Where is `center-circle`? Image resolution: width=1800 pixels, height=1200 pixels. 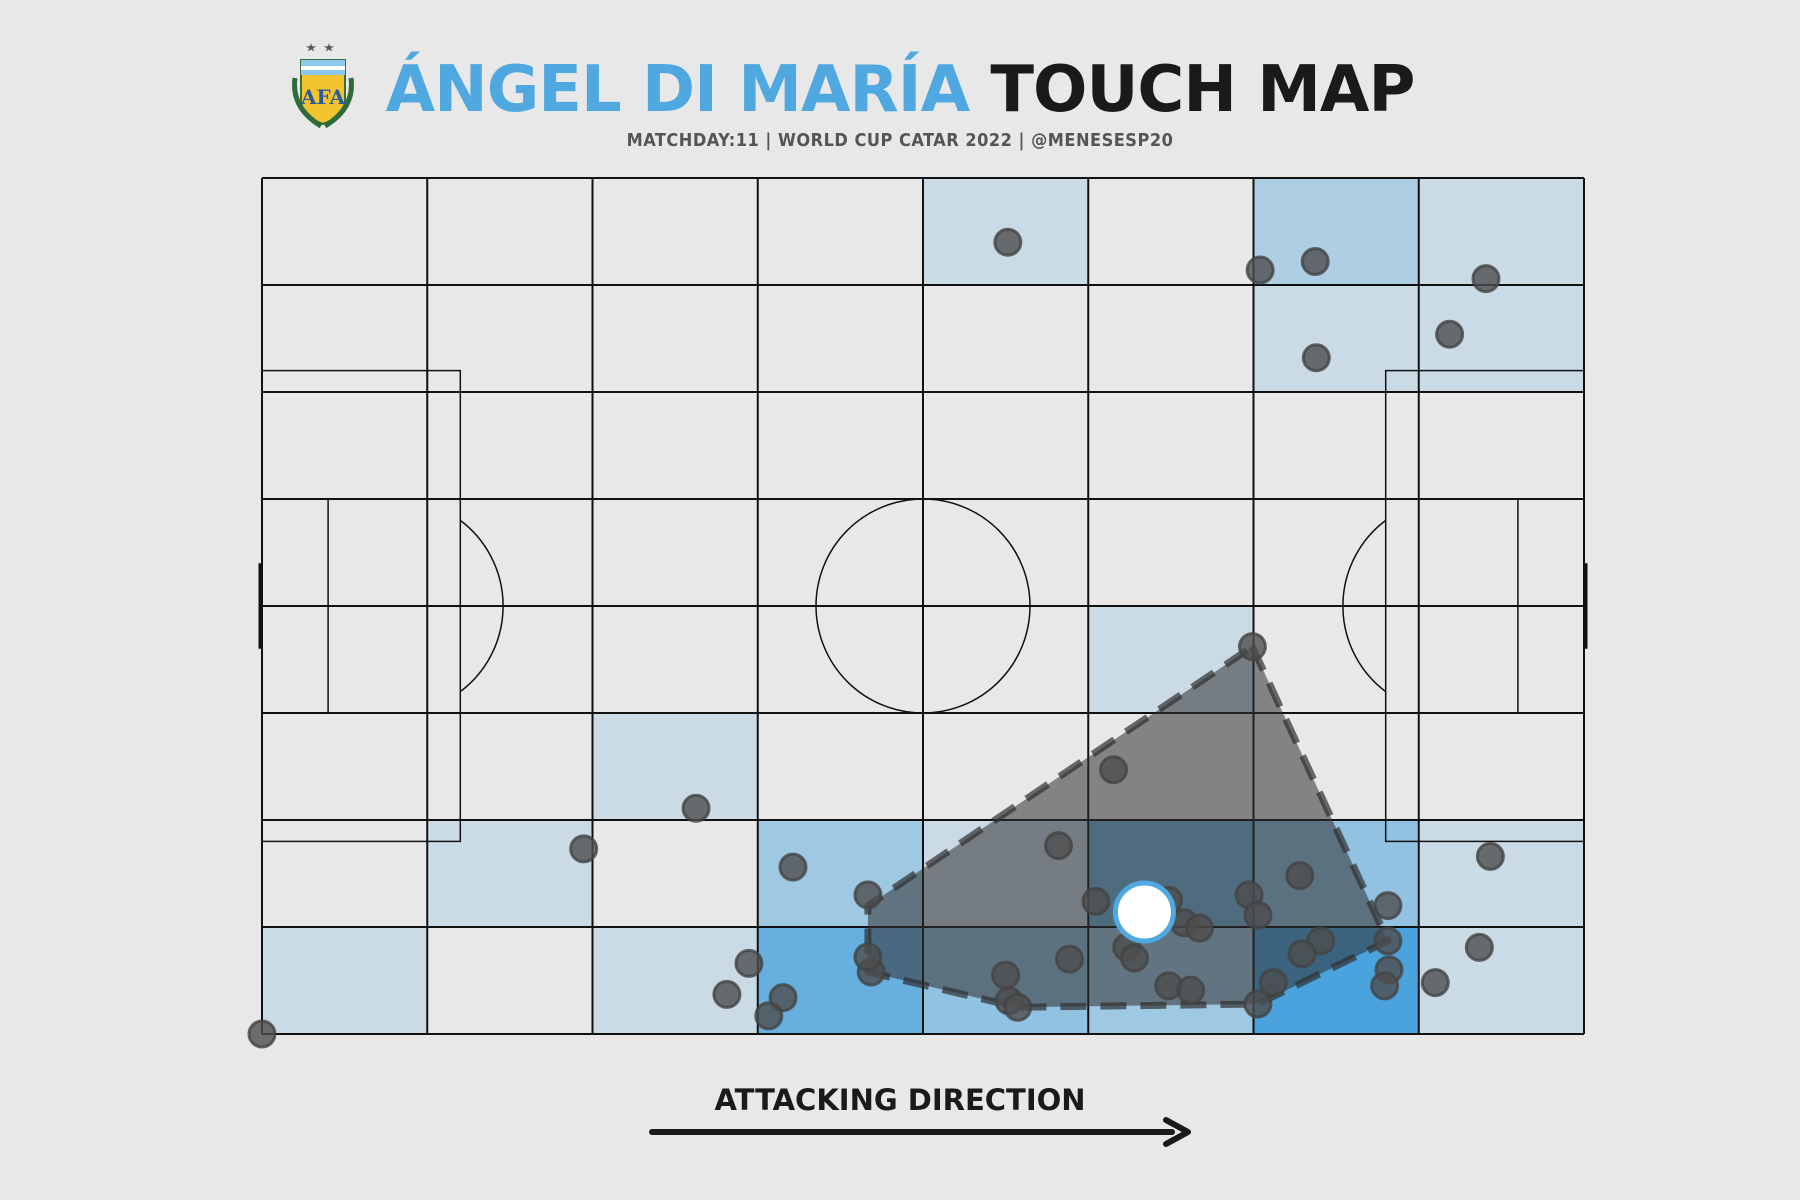 center-circle is located at coordinates (923, 606).